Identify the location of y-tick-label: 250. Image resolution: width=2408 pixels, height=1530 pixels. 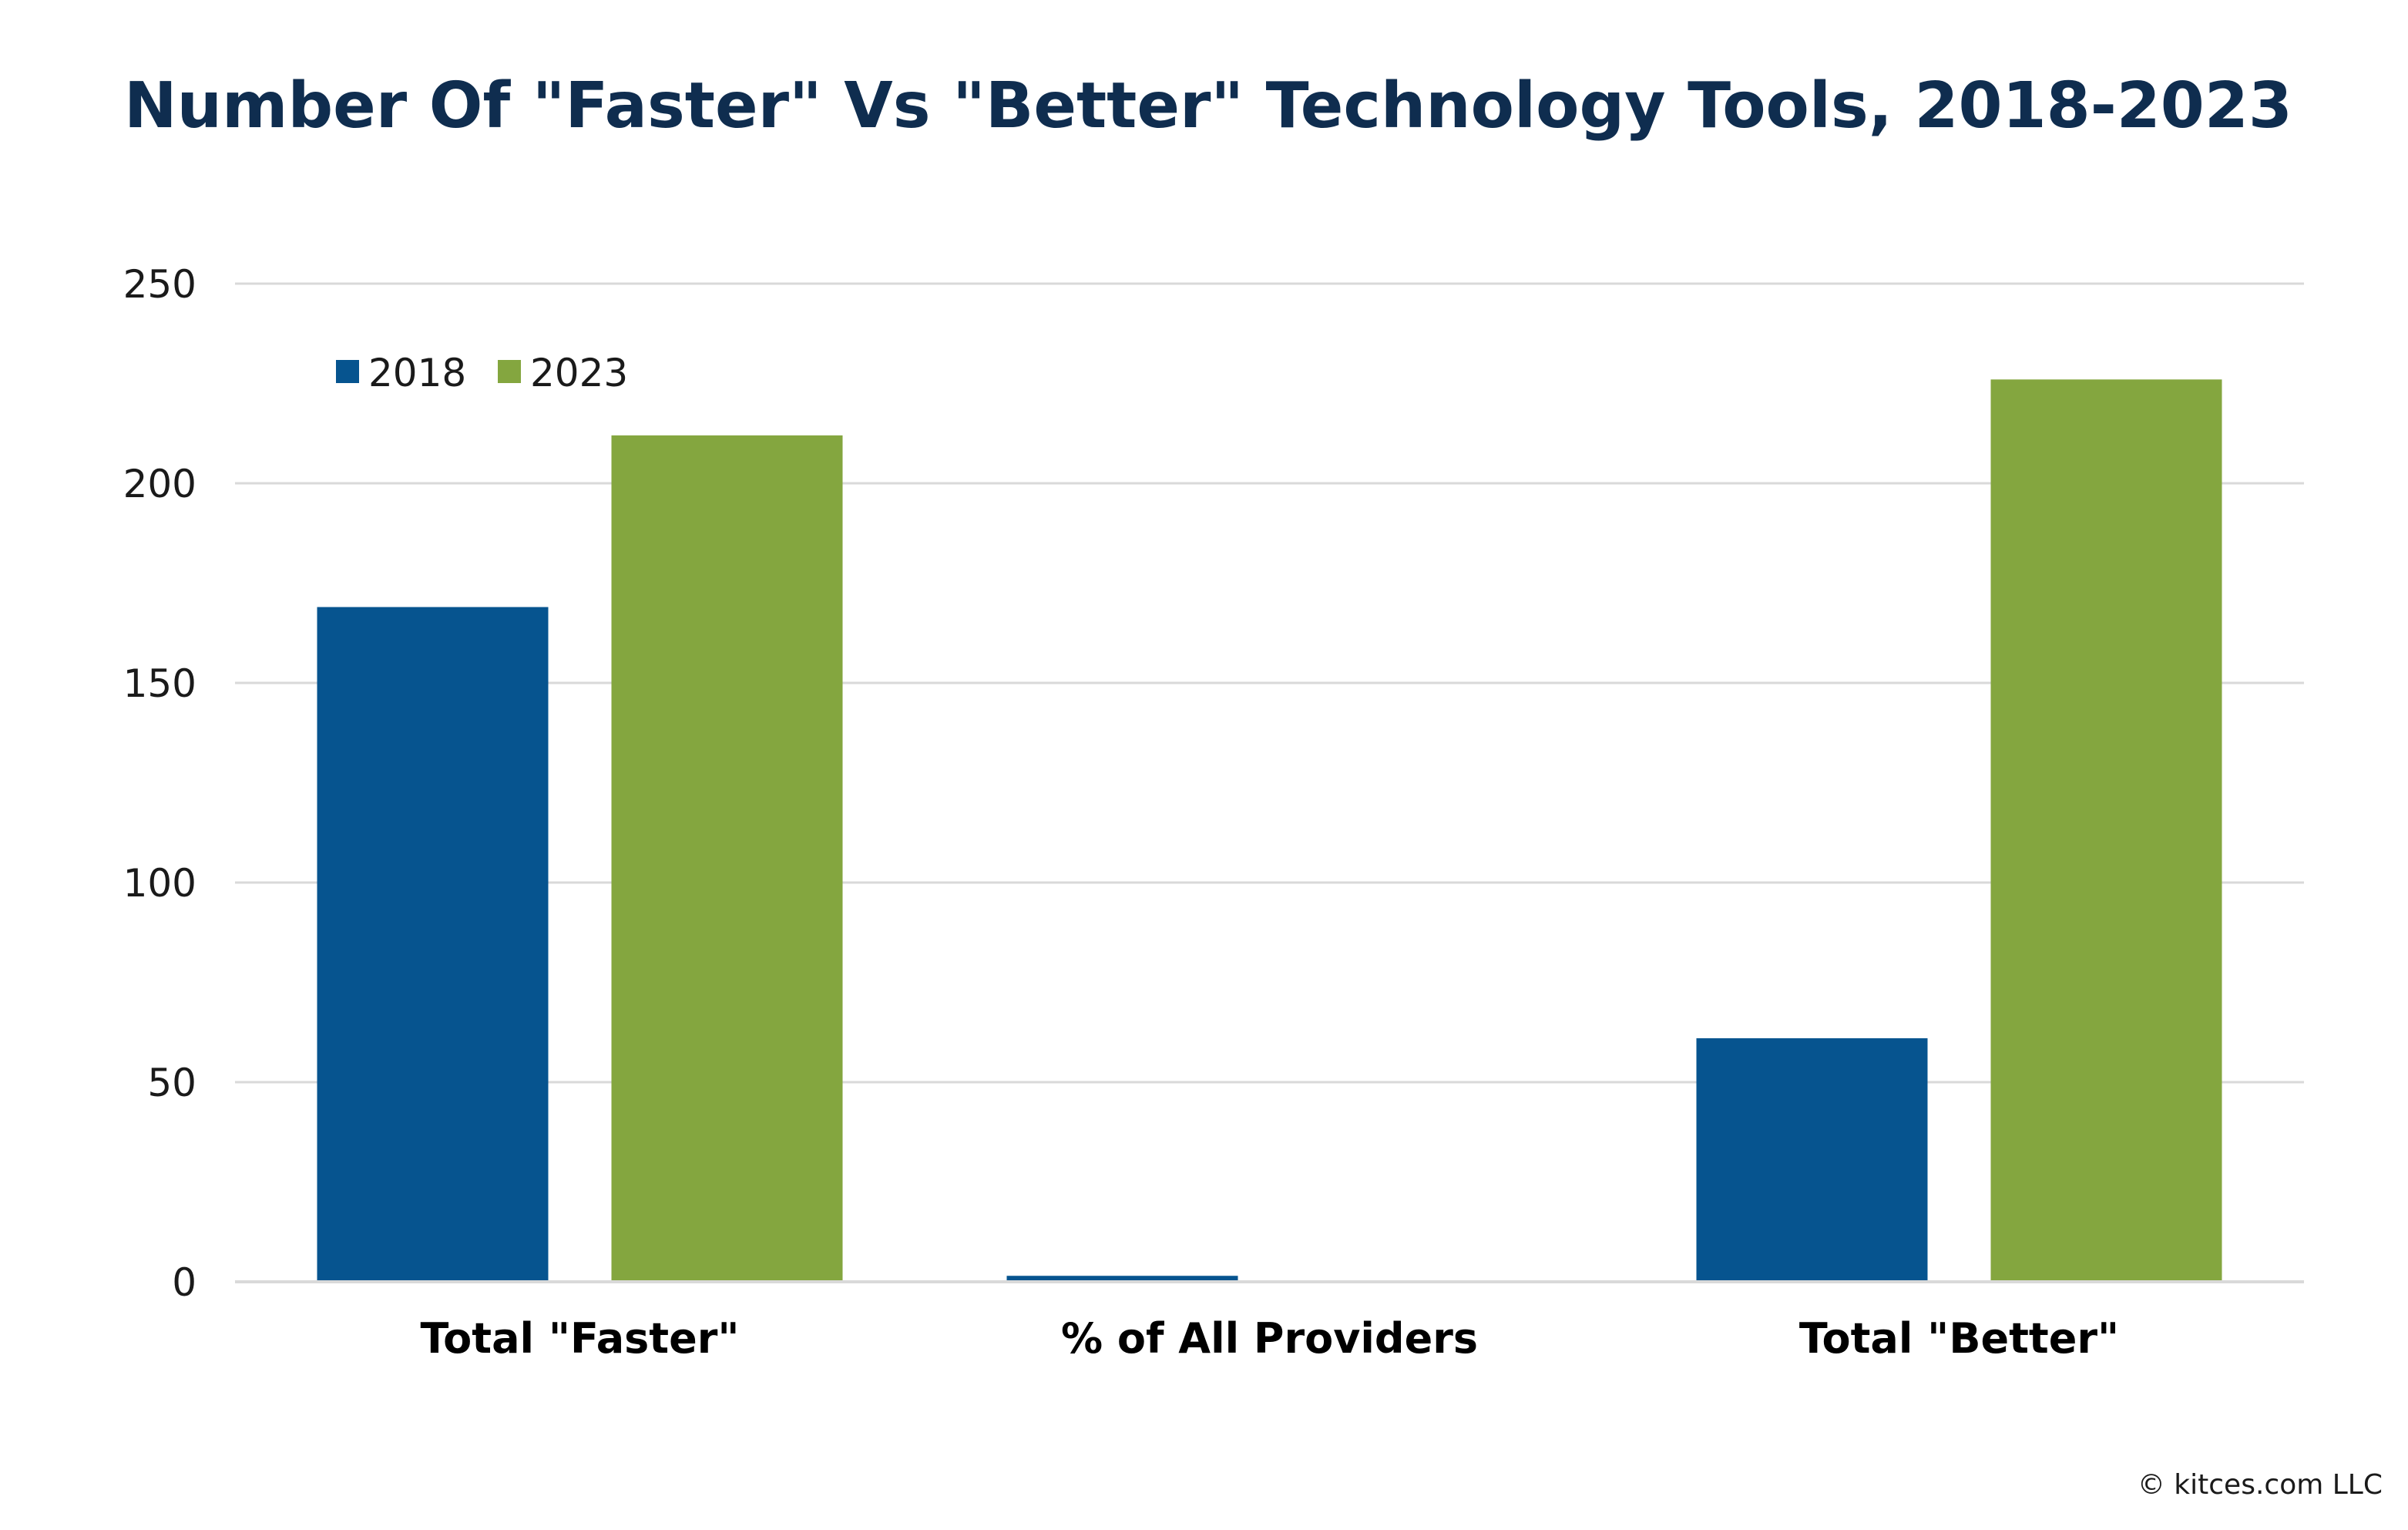
(160, 285).